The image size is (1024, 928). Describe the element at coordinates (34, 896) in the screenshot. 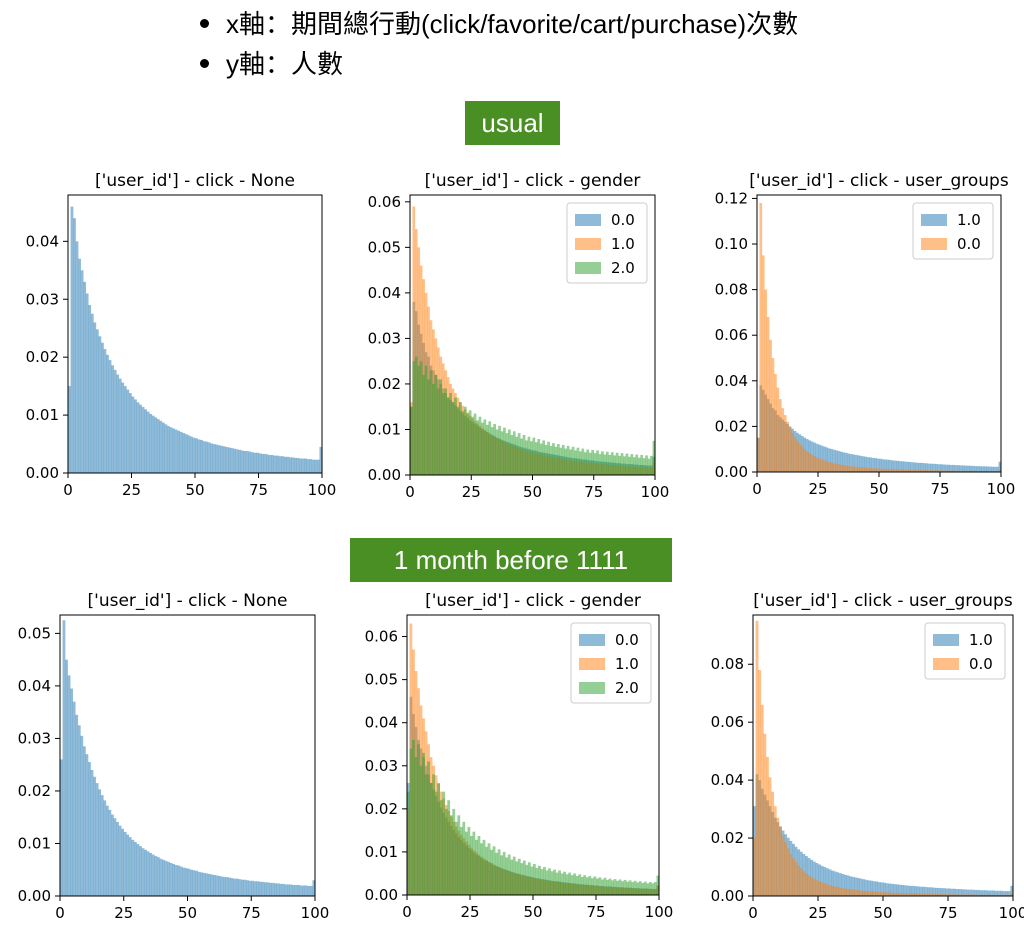

I see `y-tick-label: 0.00` at that location.